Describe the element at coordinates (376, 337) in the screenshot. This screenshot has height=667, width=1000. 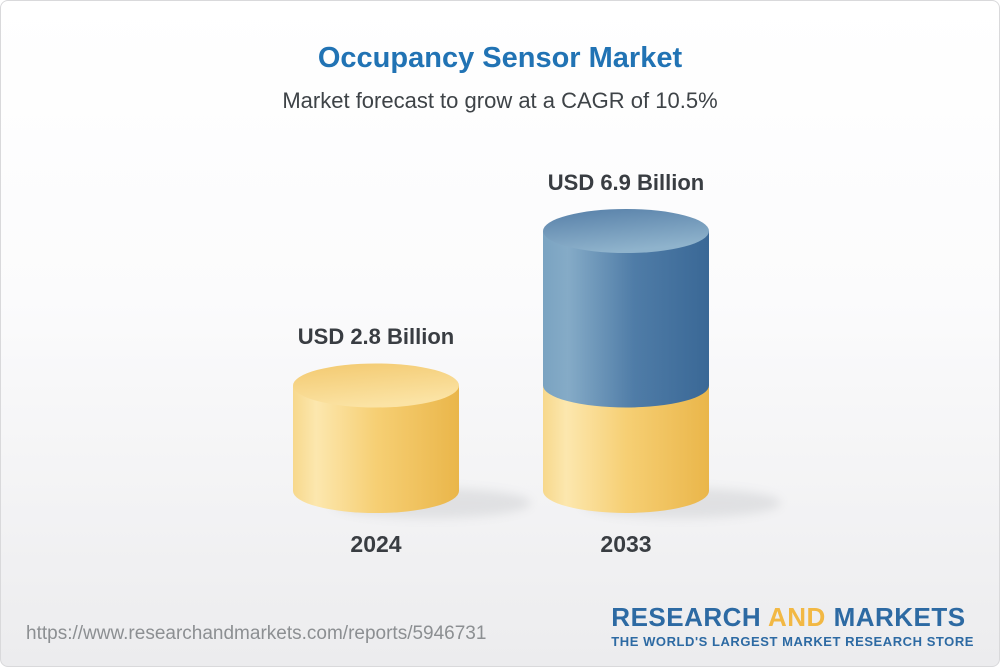
I see `value-label: USD 2.8 Billion` at that location.